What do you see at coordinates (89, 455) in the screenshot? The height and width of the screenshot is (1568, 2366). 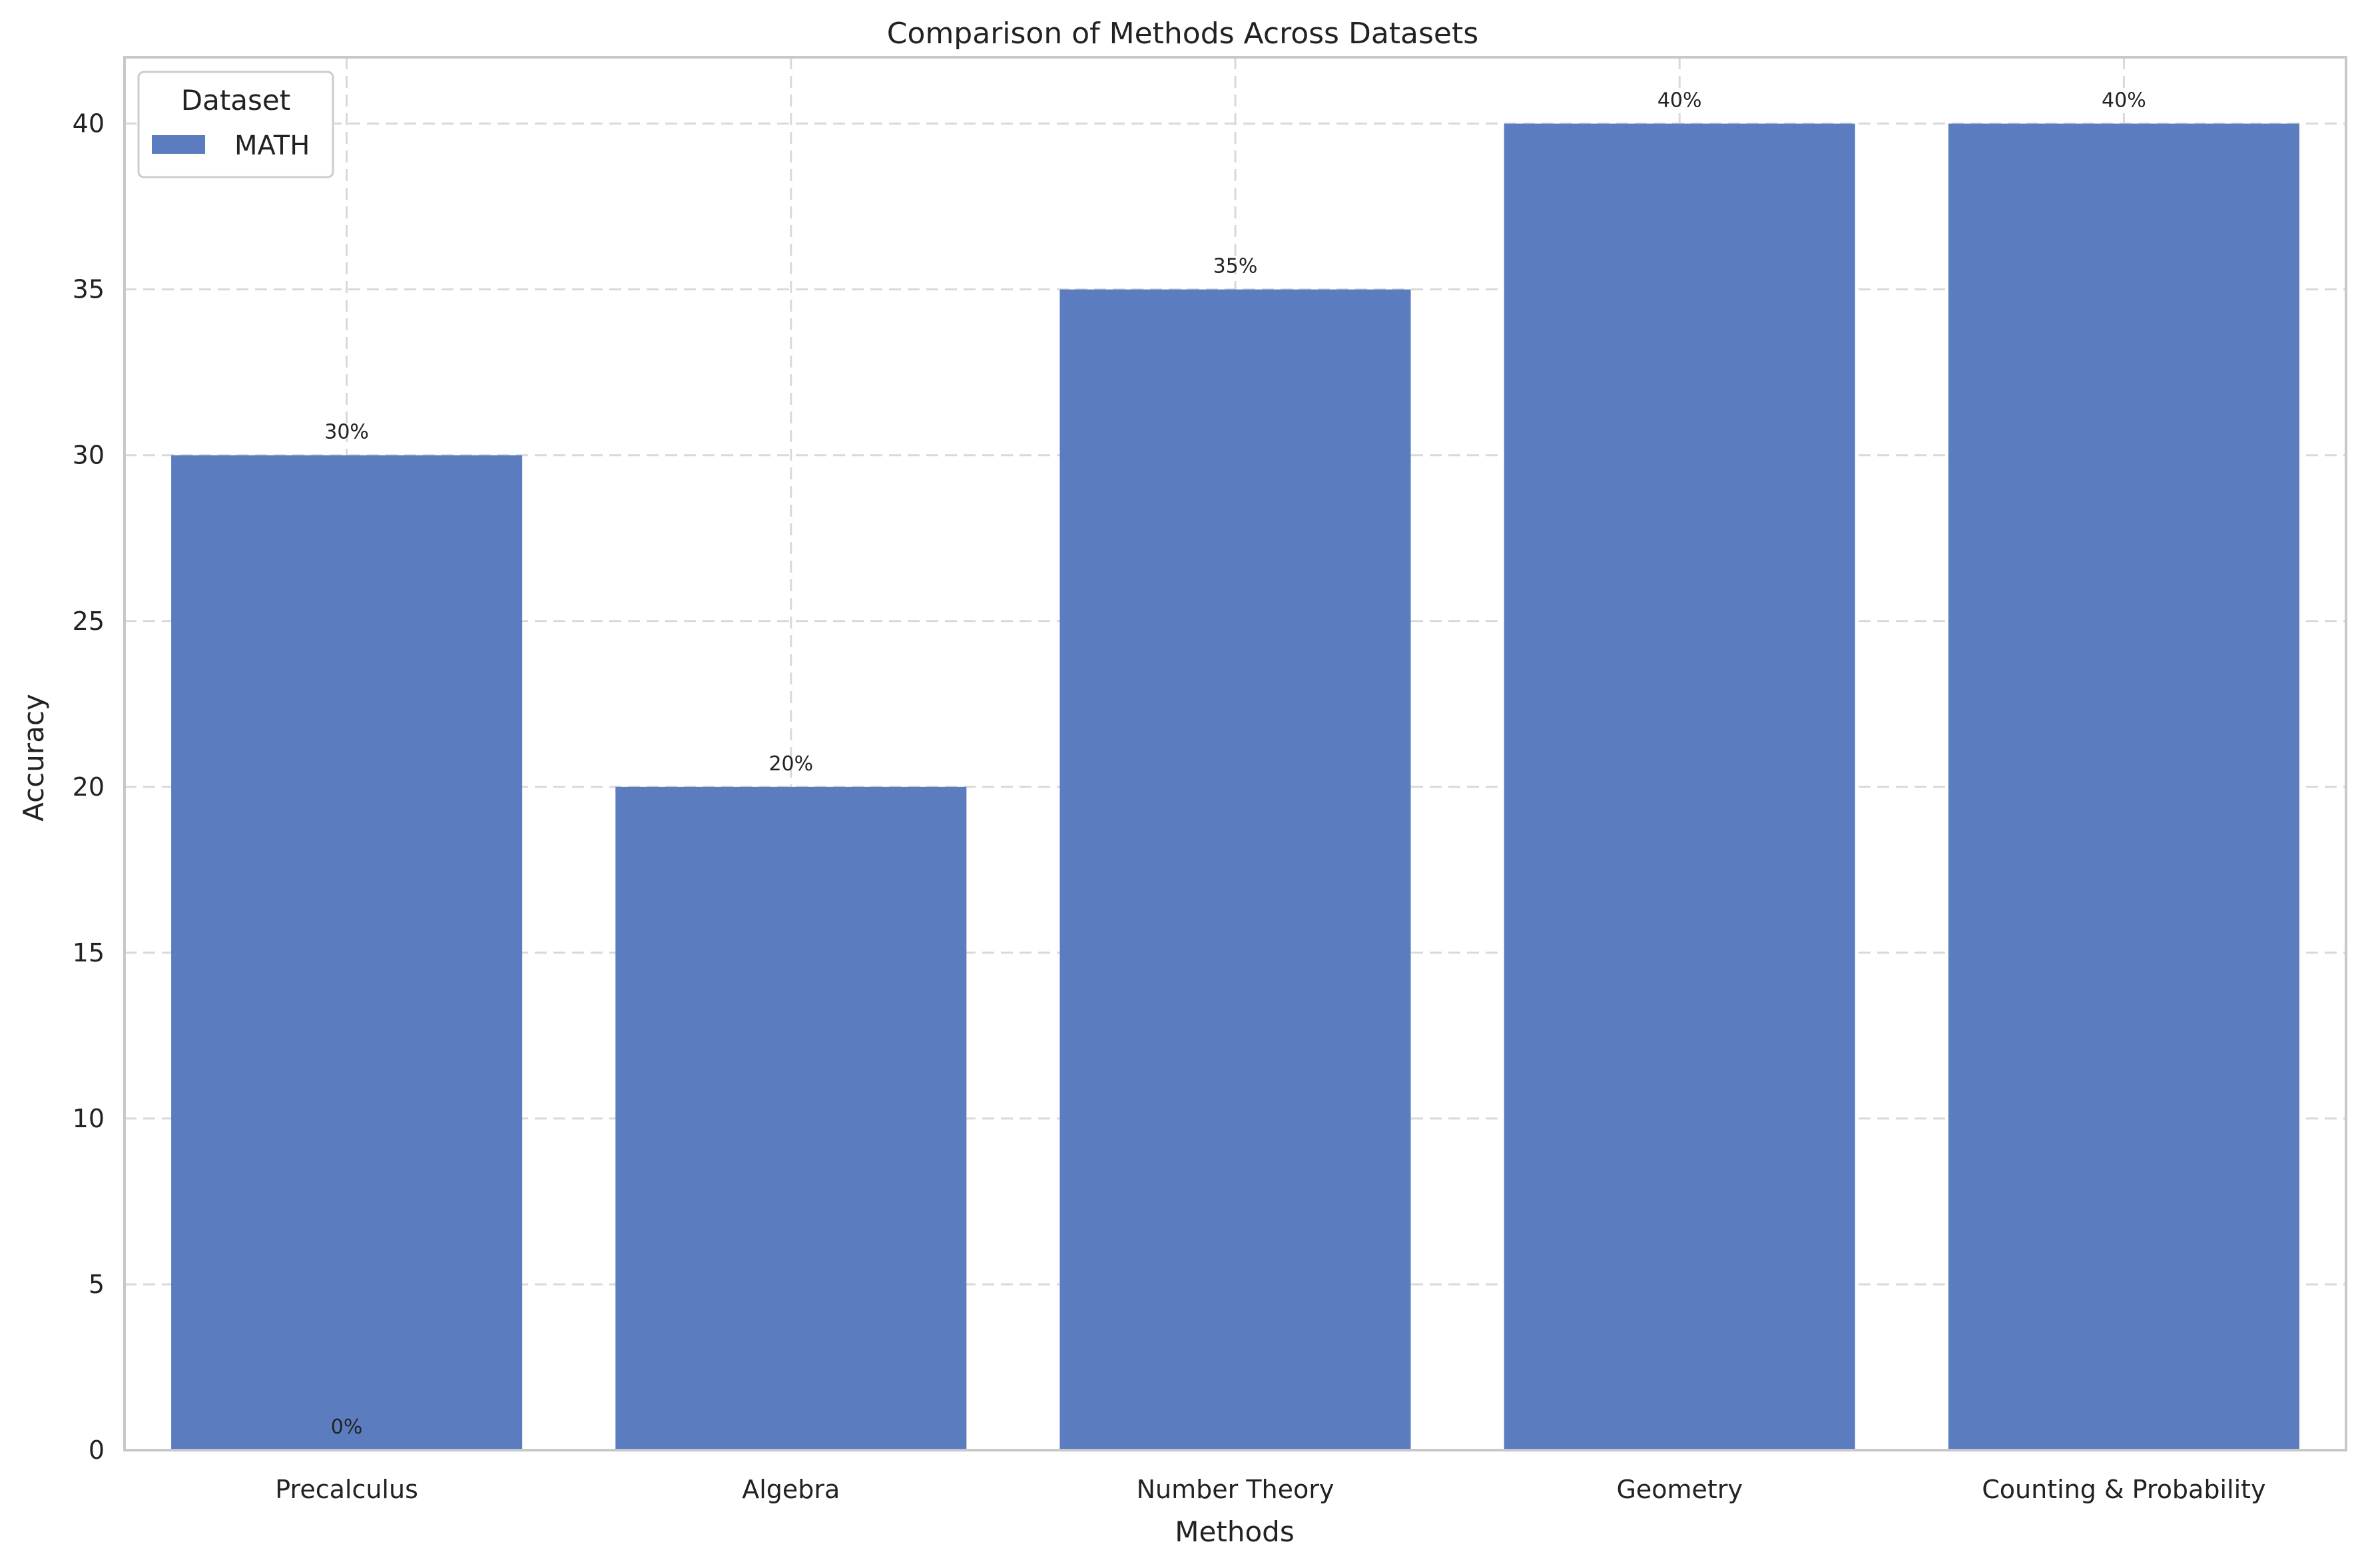 I see `y-tick-label: 30` at bounding box center [89, 455].